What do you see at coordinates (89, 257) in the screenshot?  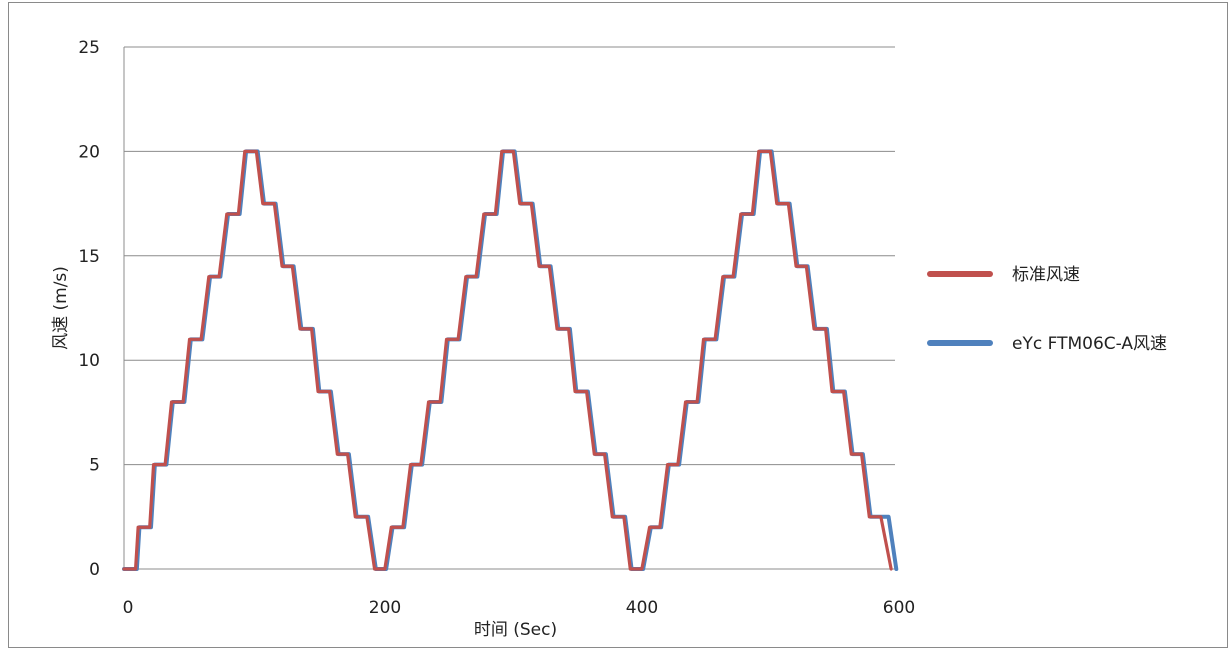 I see `y-tick-label: 15` at bounding box center [89, 257].